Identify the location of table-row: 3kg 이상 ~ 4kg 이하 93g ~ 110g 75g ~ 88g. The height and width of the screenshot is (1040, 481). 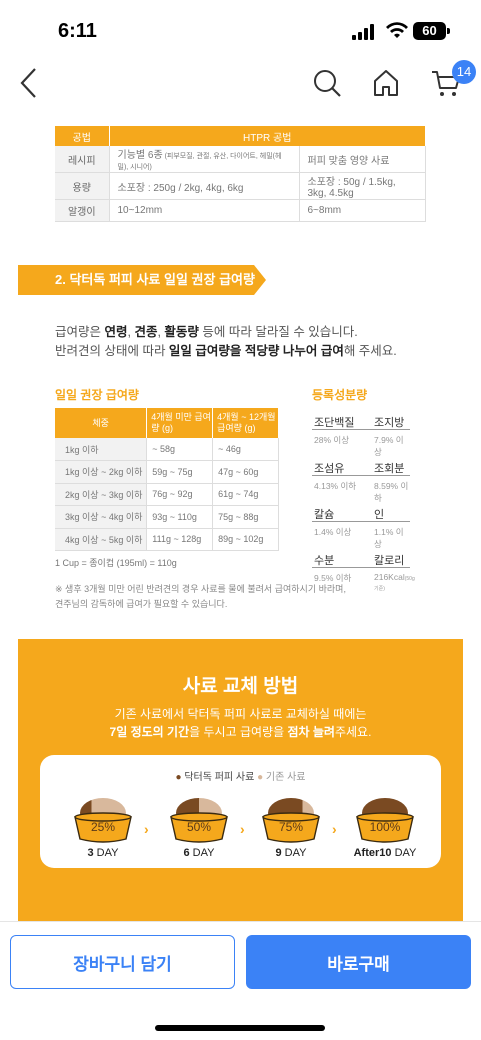
(167, 517).